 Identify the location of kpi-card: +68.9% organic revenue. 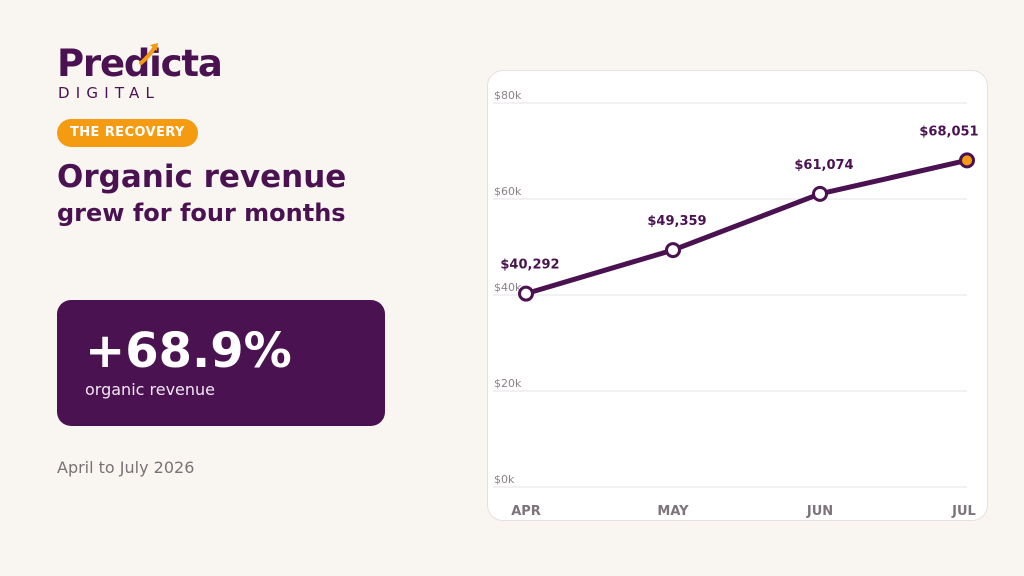
(221, 363).